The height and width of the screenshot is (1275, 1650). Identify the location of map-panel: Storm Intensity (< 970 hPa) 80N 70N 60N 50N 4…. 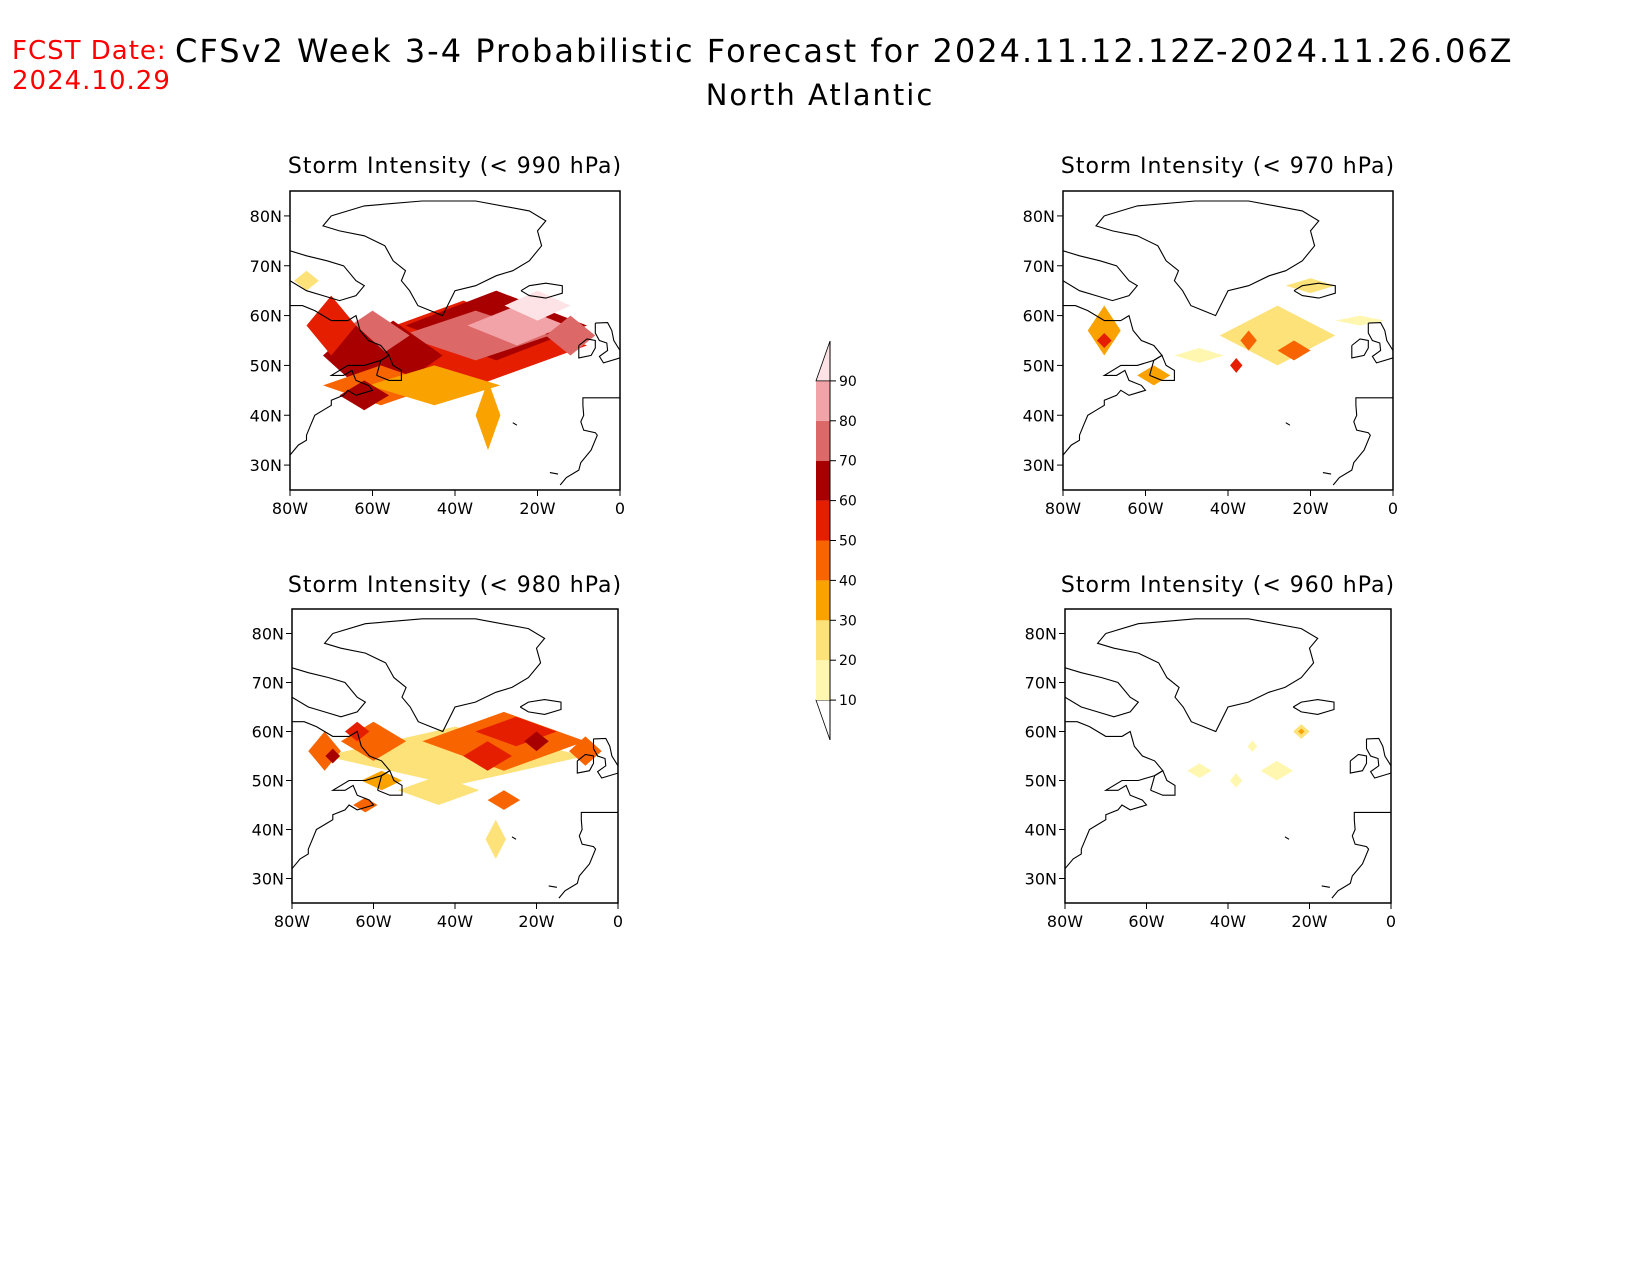
(1210, 336).